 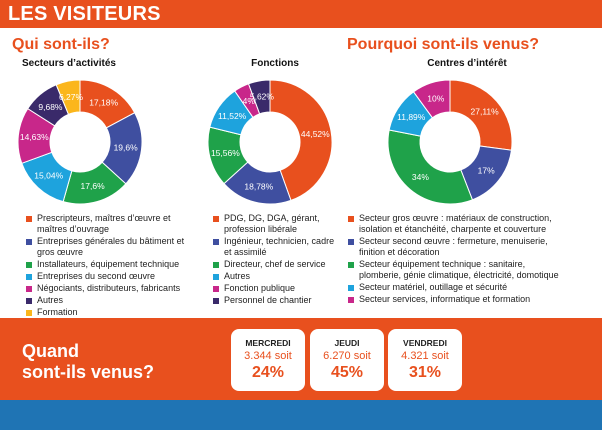 I want to click on legend-label: Ingénieur, technicien, cadre et assimilé, so click(x=279, y=246).